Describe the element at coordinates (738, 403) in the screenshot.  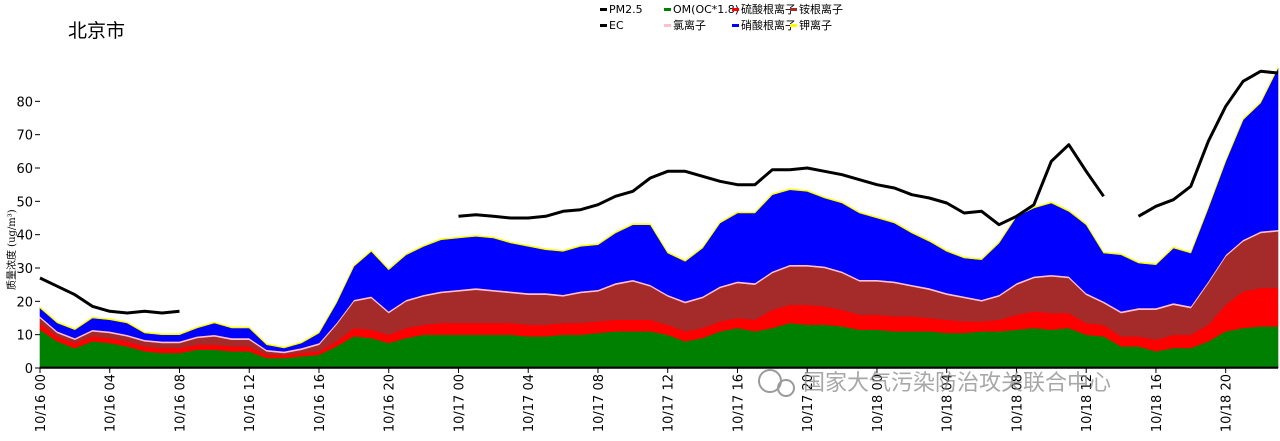
I see `x-tick-label: 10/17 16` at that location.